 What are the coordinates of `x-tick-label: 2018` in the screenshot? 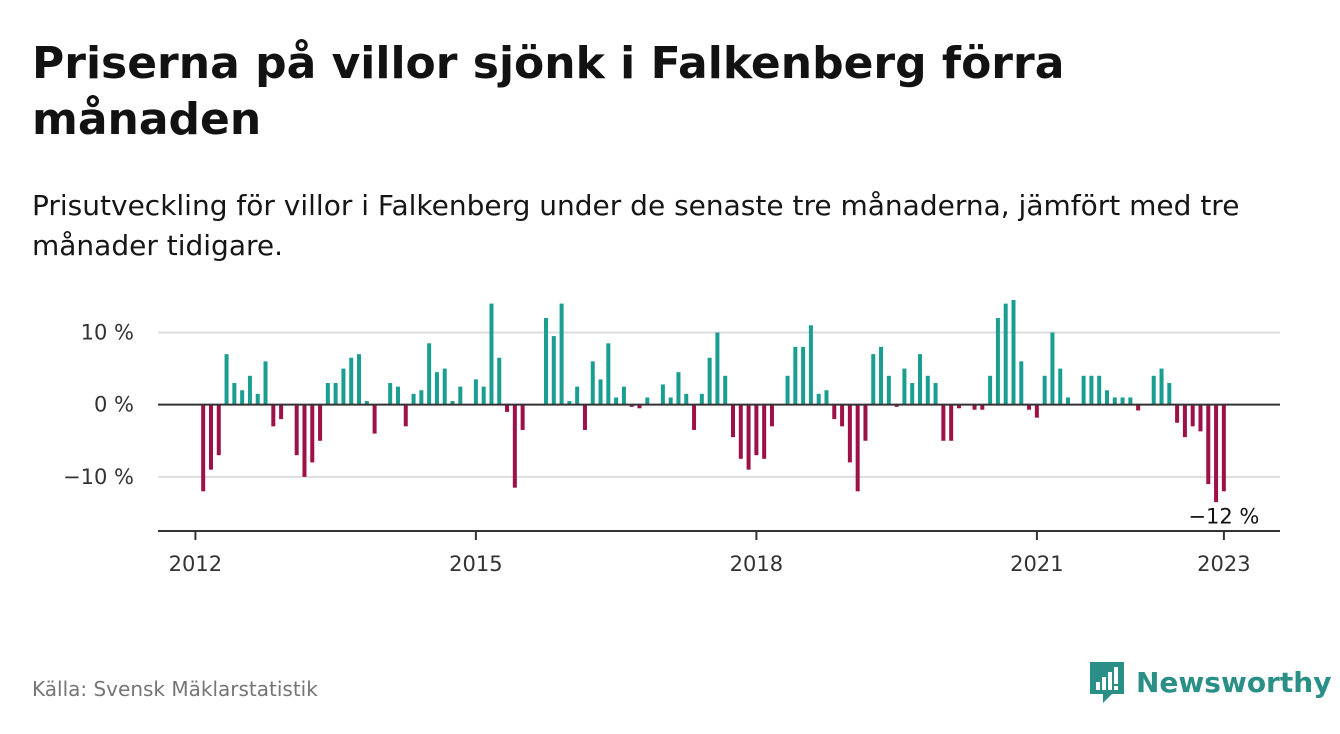 It's located at (756, 564).